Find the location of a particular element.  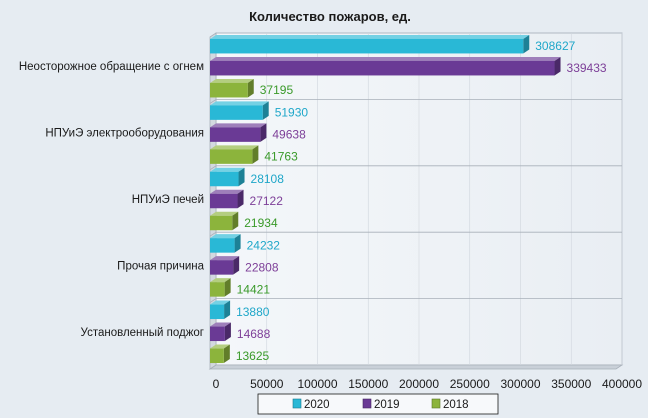

data-label: 49638 is located at coordinates (289, 135).